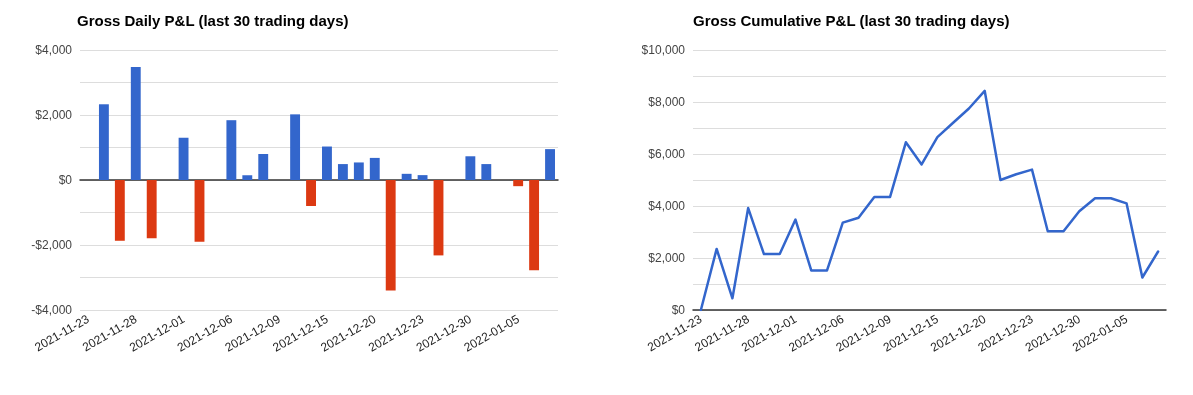 The height and width of the screenshot is (395, 1193). What do you see at coordinates (213, 20) in the screenshot?
I see `chart-title: Gross Daily P&L (last 30 trading days)` at bounding box center [213, 20].